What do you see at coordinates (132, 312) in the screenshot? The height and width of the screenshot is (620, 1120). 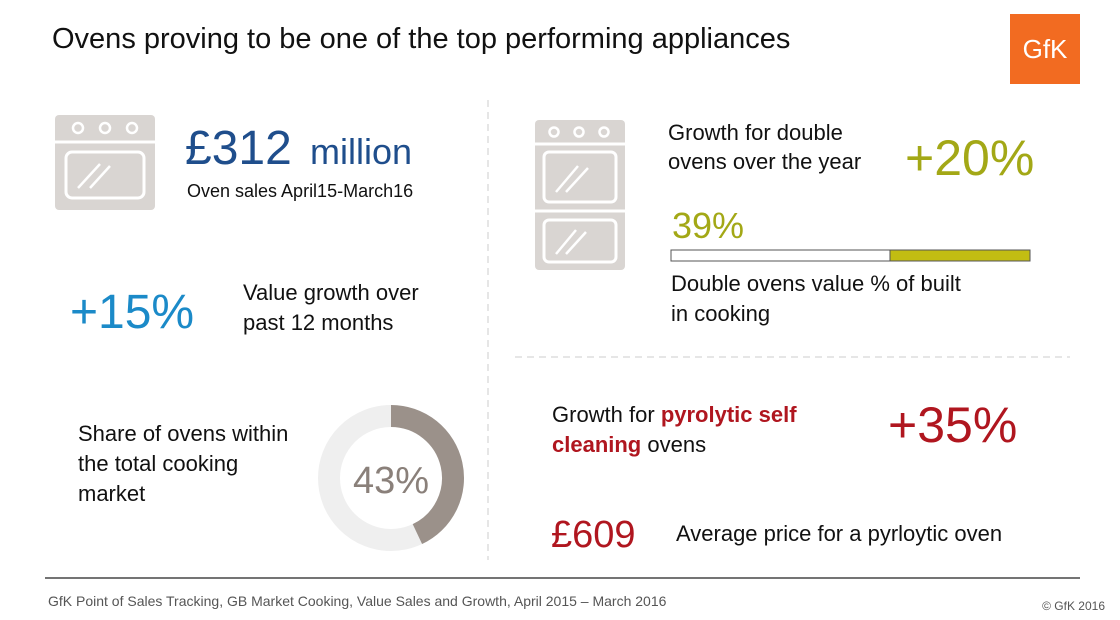 I see `growth-figure: +15%` at bounding box center [132, 312].